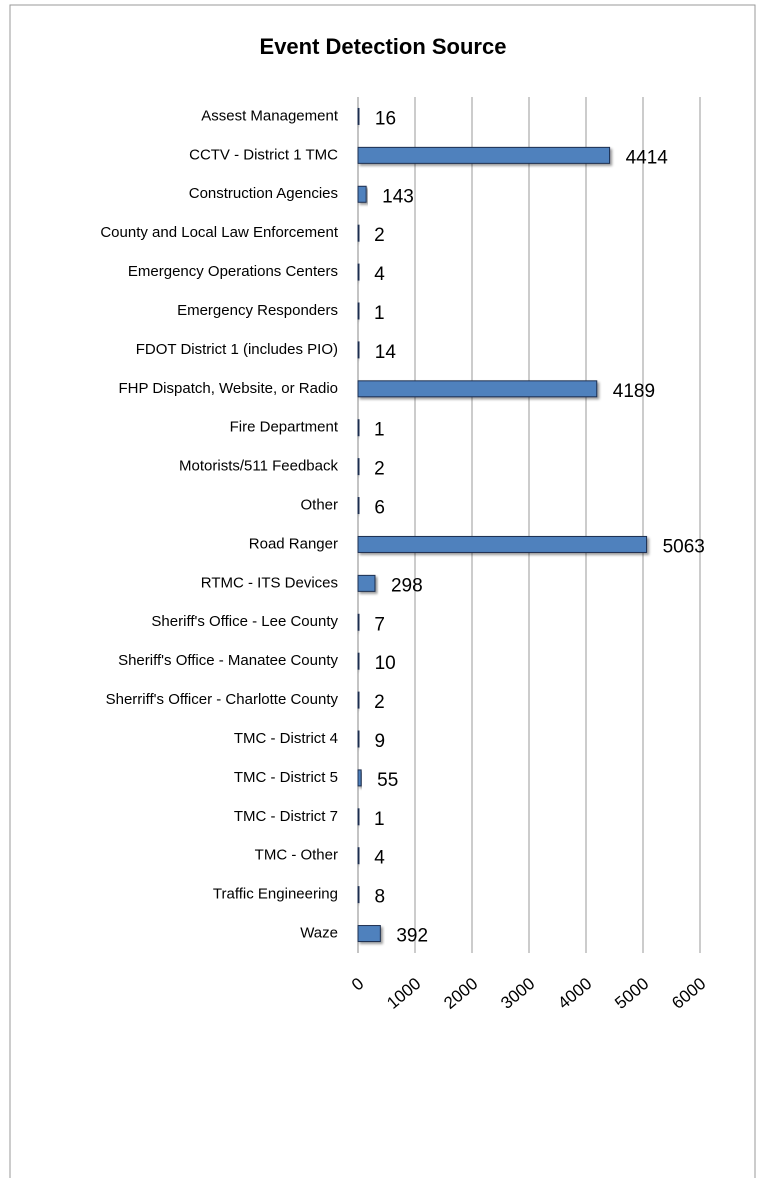 The image size is (760, 1178). What do you see at coordinates (284, 427) in the screenshot?
I see `y-tick-label: Fire Department` at bounding box center [284, 427].